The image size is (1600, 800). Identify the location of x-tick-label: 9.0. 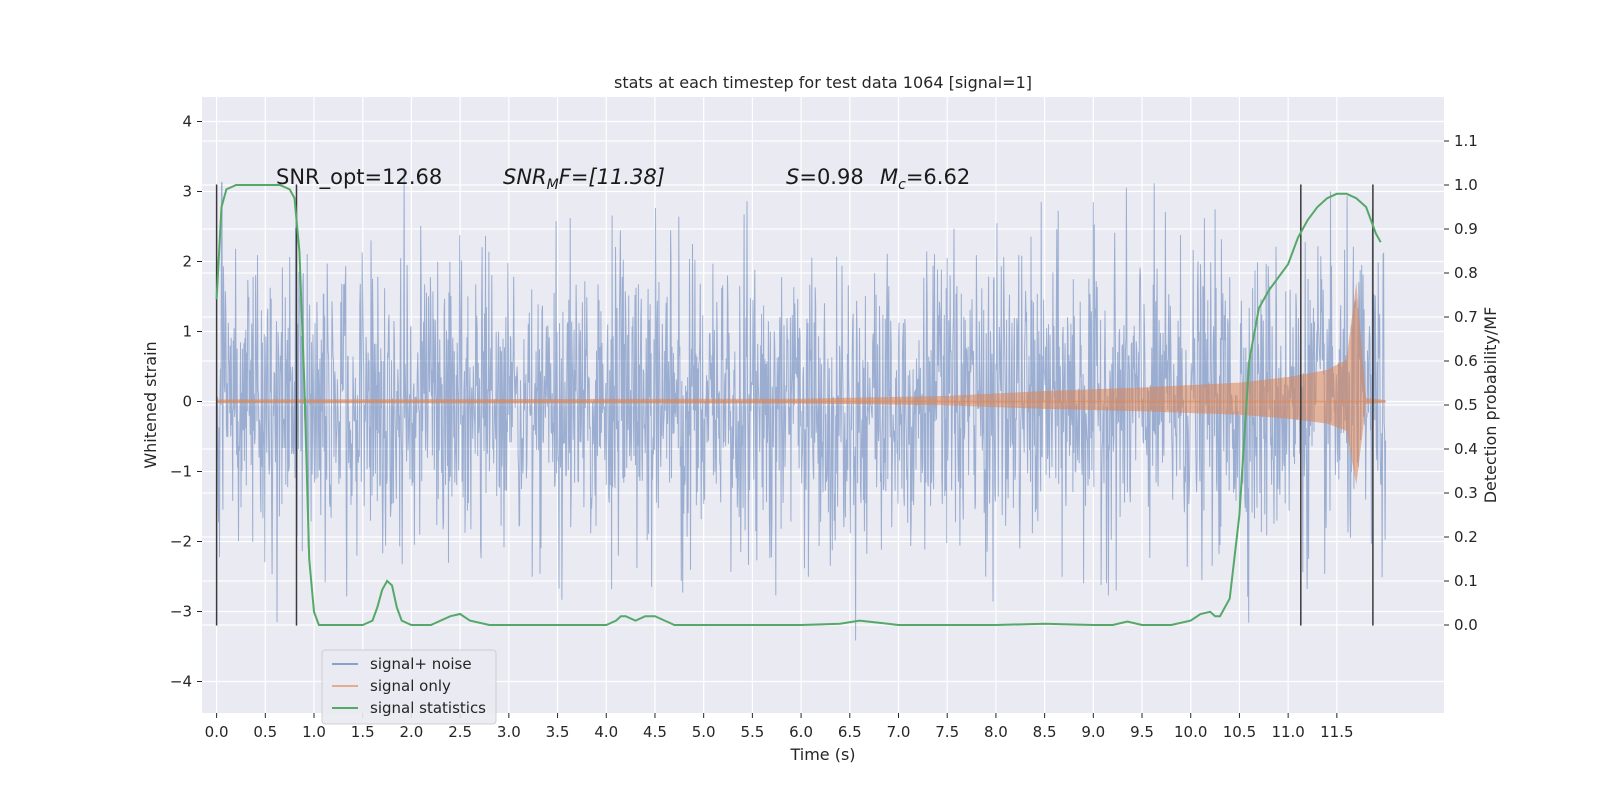
(1093, 732).